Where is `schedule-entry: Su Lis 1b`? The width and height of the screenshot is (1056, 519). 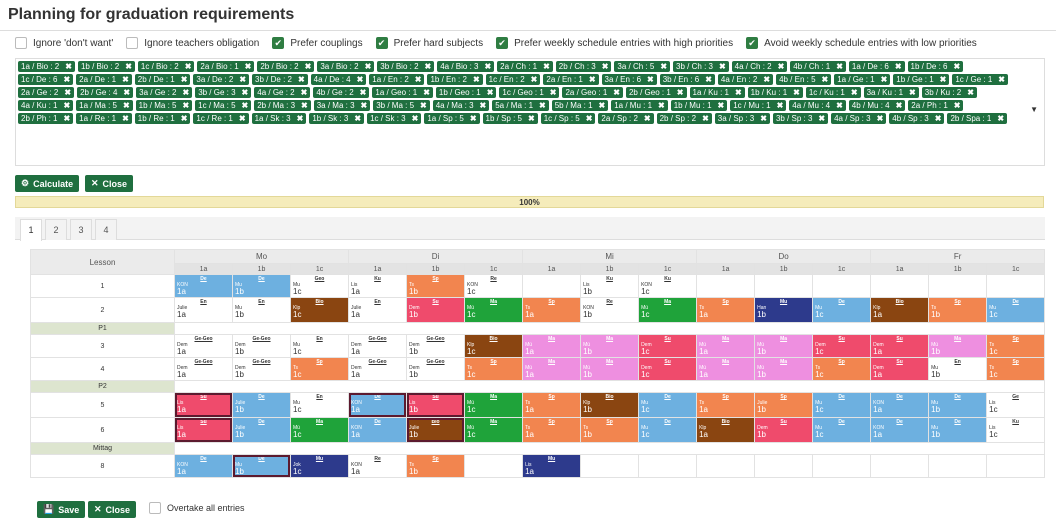 schedule-entry: Su Lis 1b is located at coordinates (435, 405).